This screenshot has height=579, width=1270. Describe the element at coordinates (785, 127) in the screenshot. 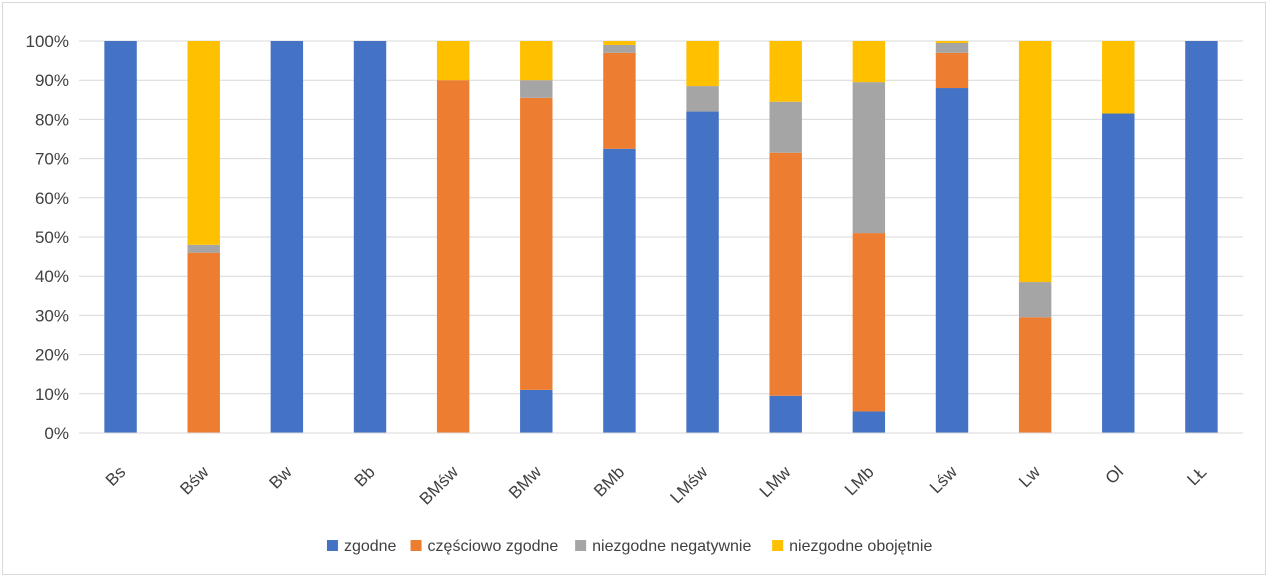

I see `bar-segment-niezgodne-negatywnie-LMw` at that location.